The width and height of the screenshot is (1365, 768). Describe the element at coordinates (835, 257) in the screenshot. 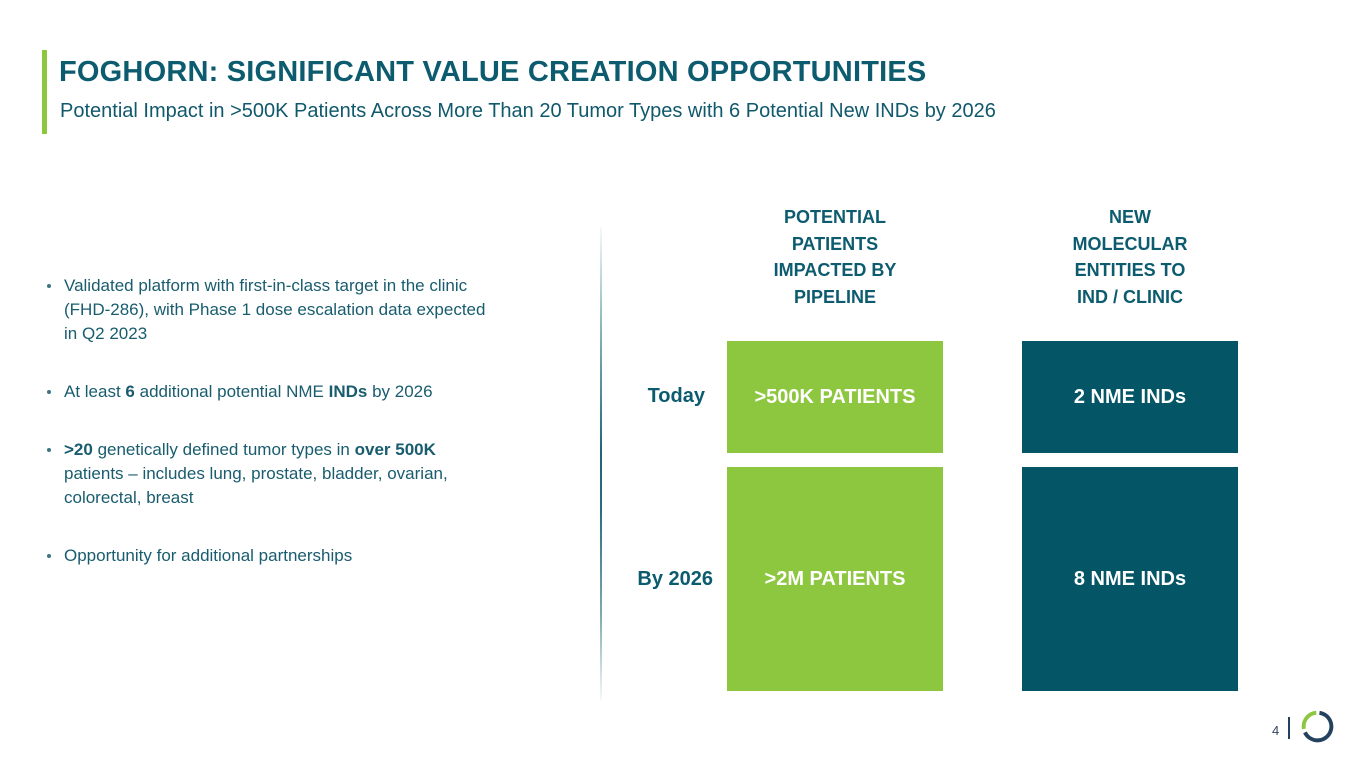

I see `column-header-patients: POTENTIAL PATIENTS IMPACTED BY PIPELINE` at that location.